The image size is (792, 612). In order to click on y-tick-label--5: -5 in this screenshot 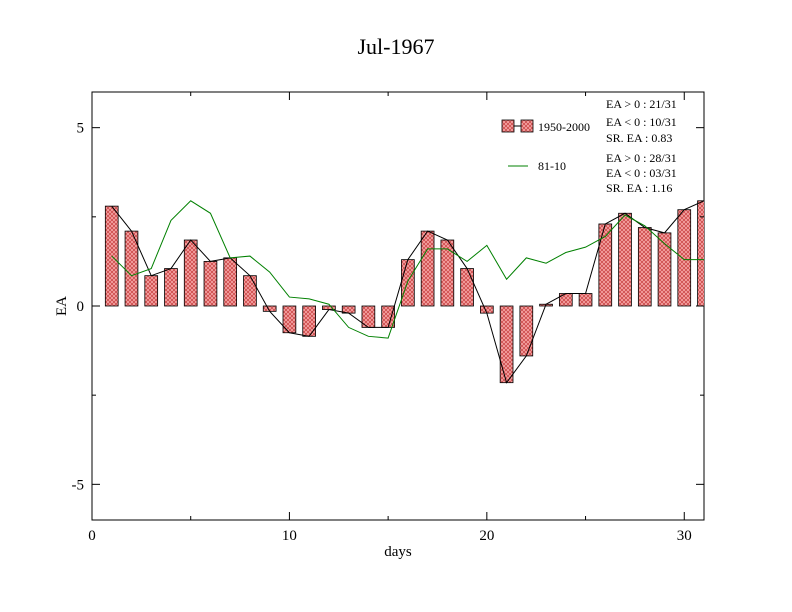, I will do `click(78, 485)`.